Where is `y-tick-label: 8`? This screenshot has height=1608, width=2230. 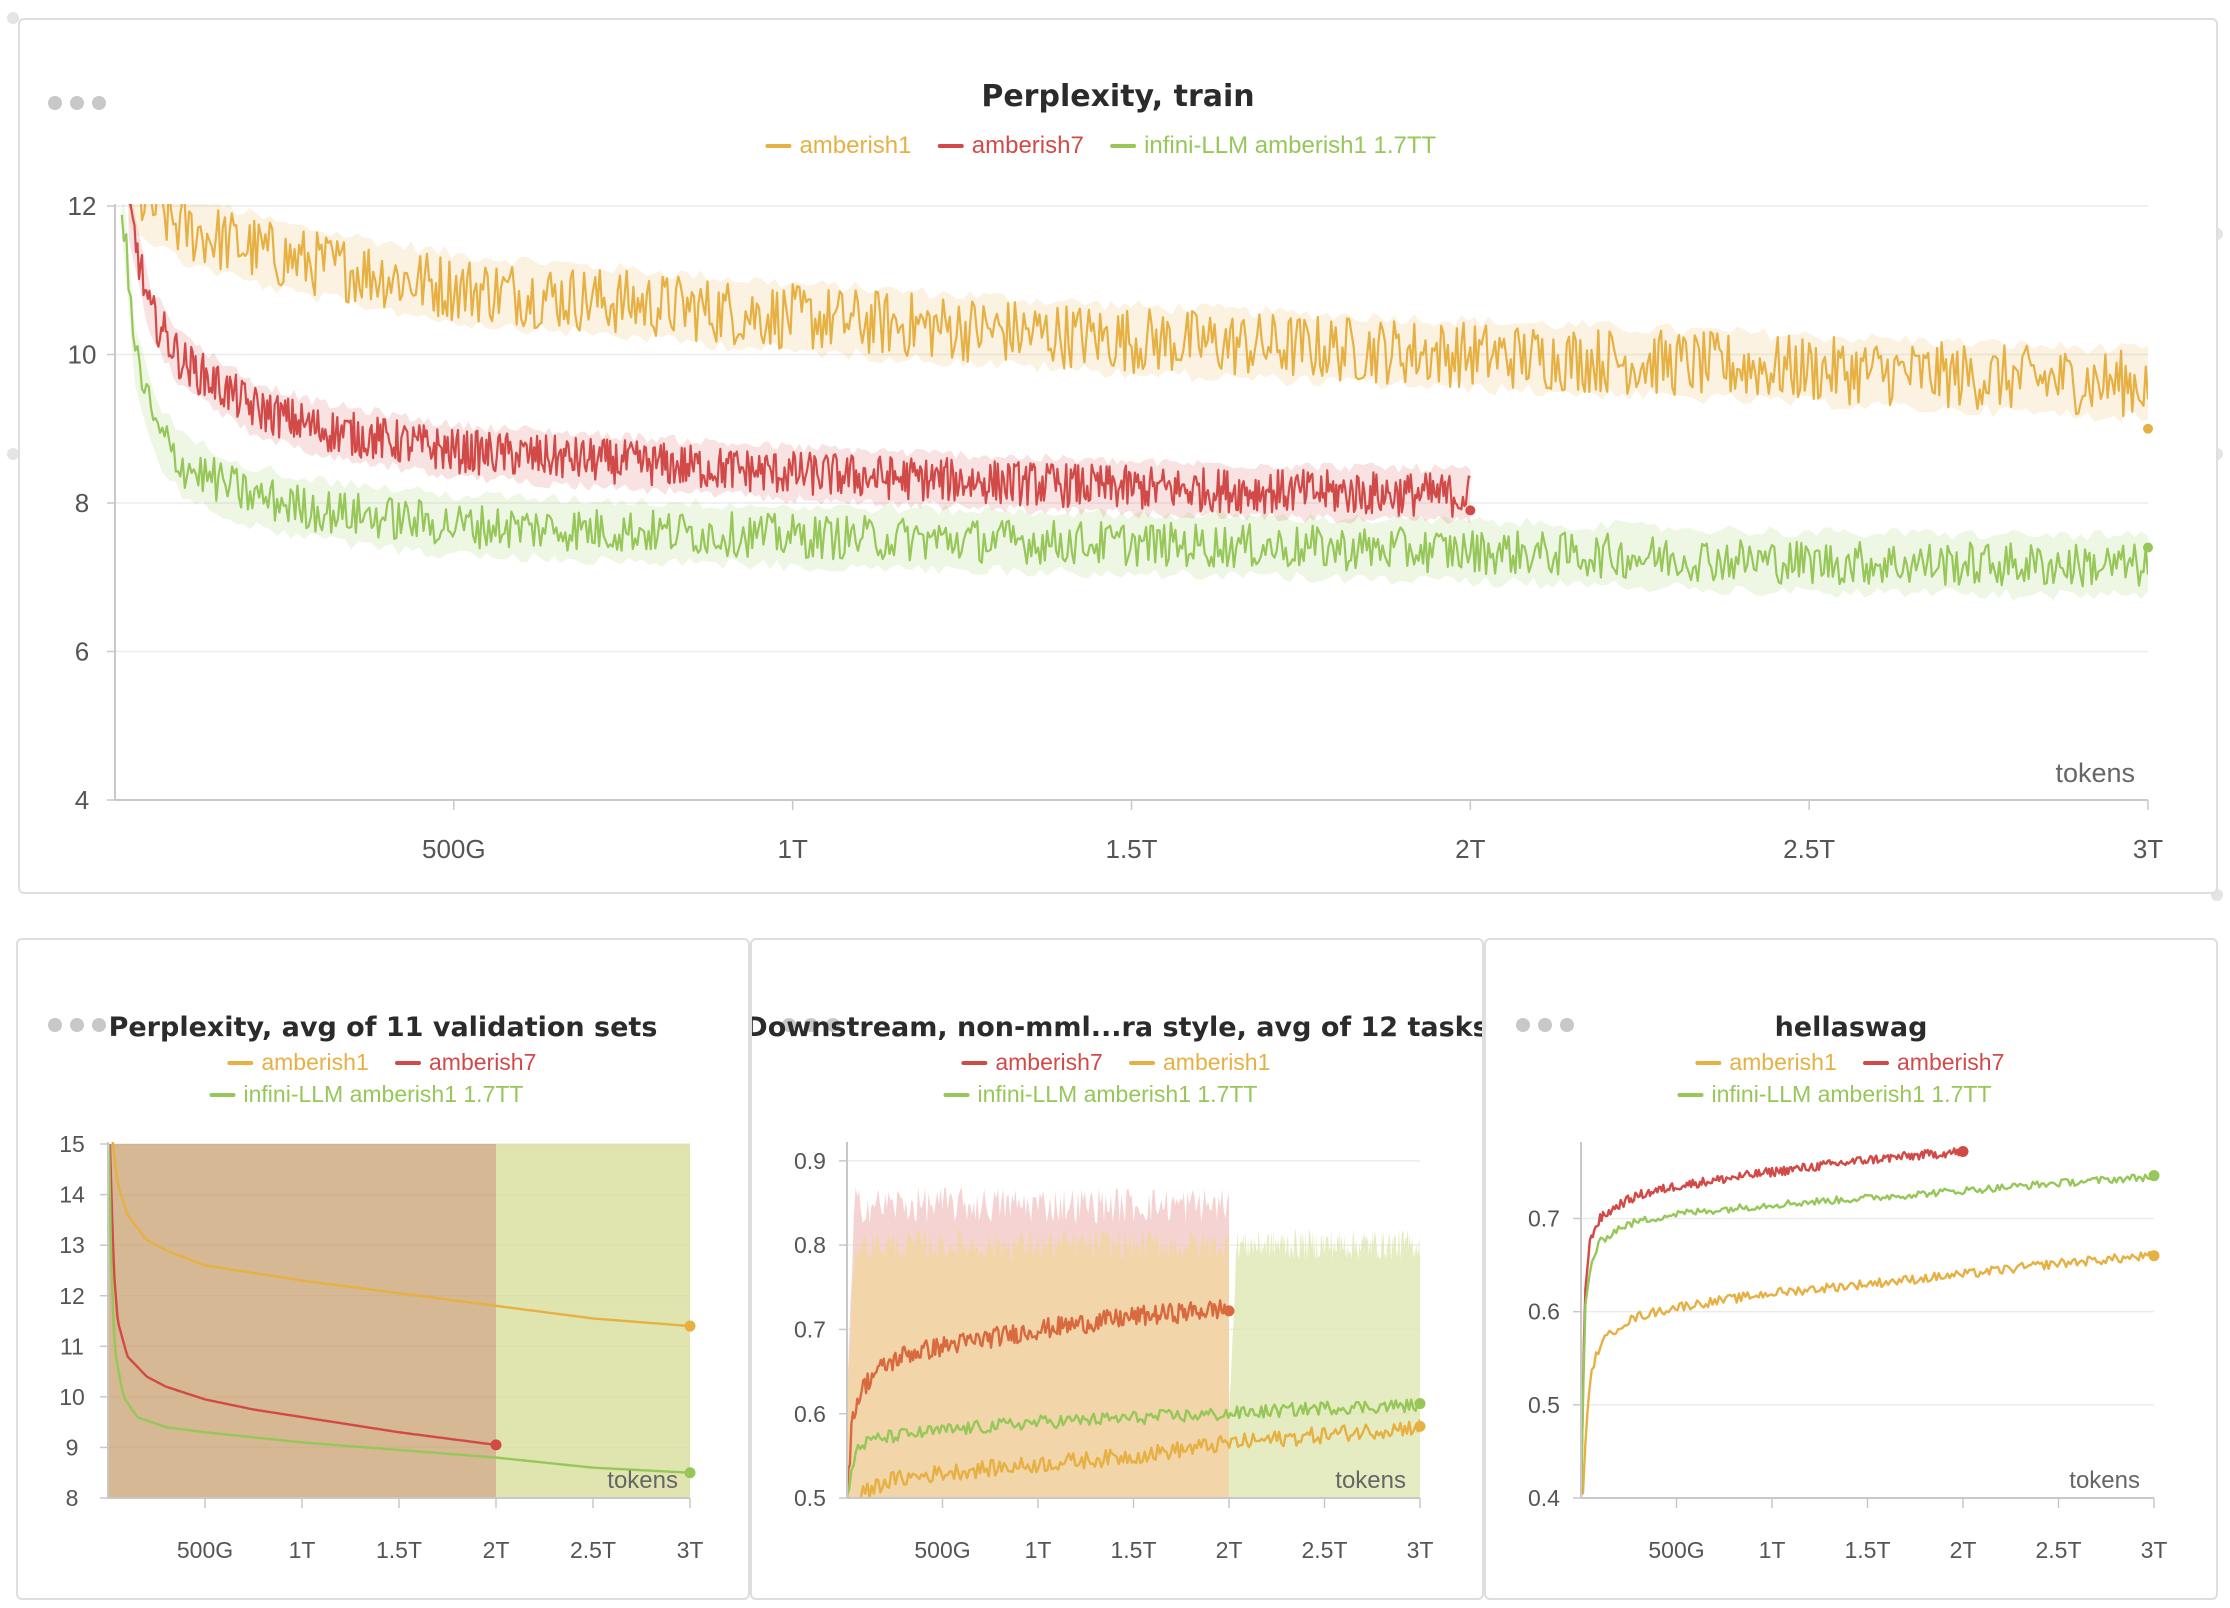 y-tick-label: 8 is located at coordinates (72, 1498).